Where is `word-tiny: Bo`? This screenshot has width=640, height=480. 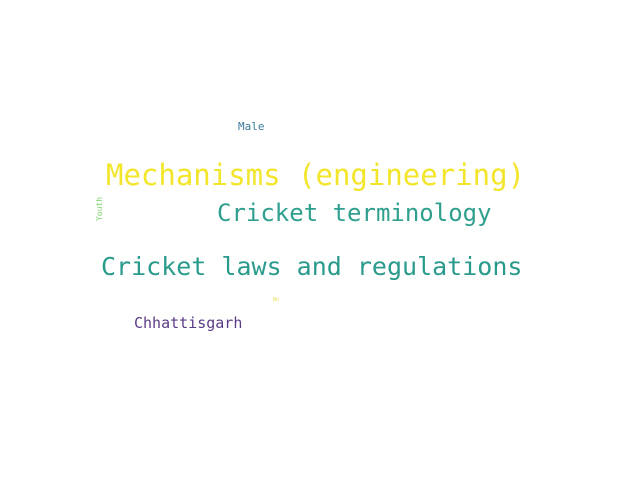
word-tiny: Bo is located at coordinates (276, 300).